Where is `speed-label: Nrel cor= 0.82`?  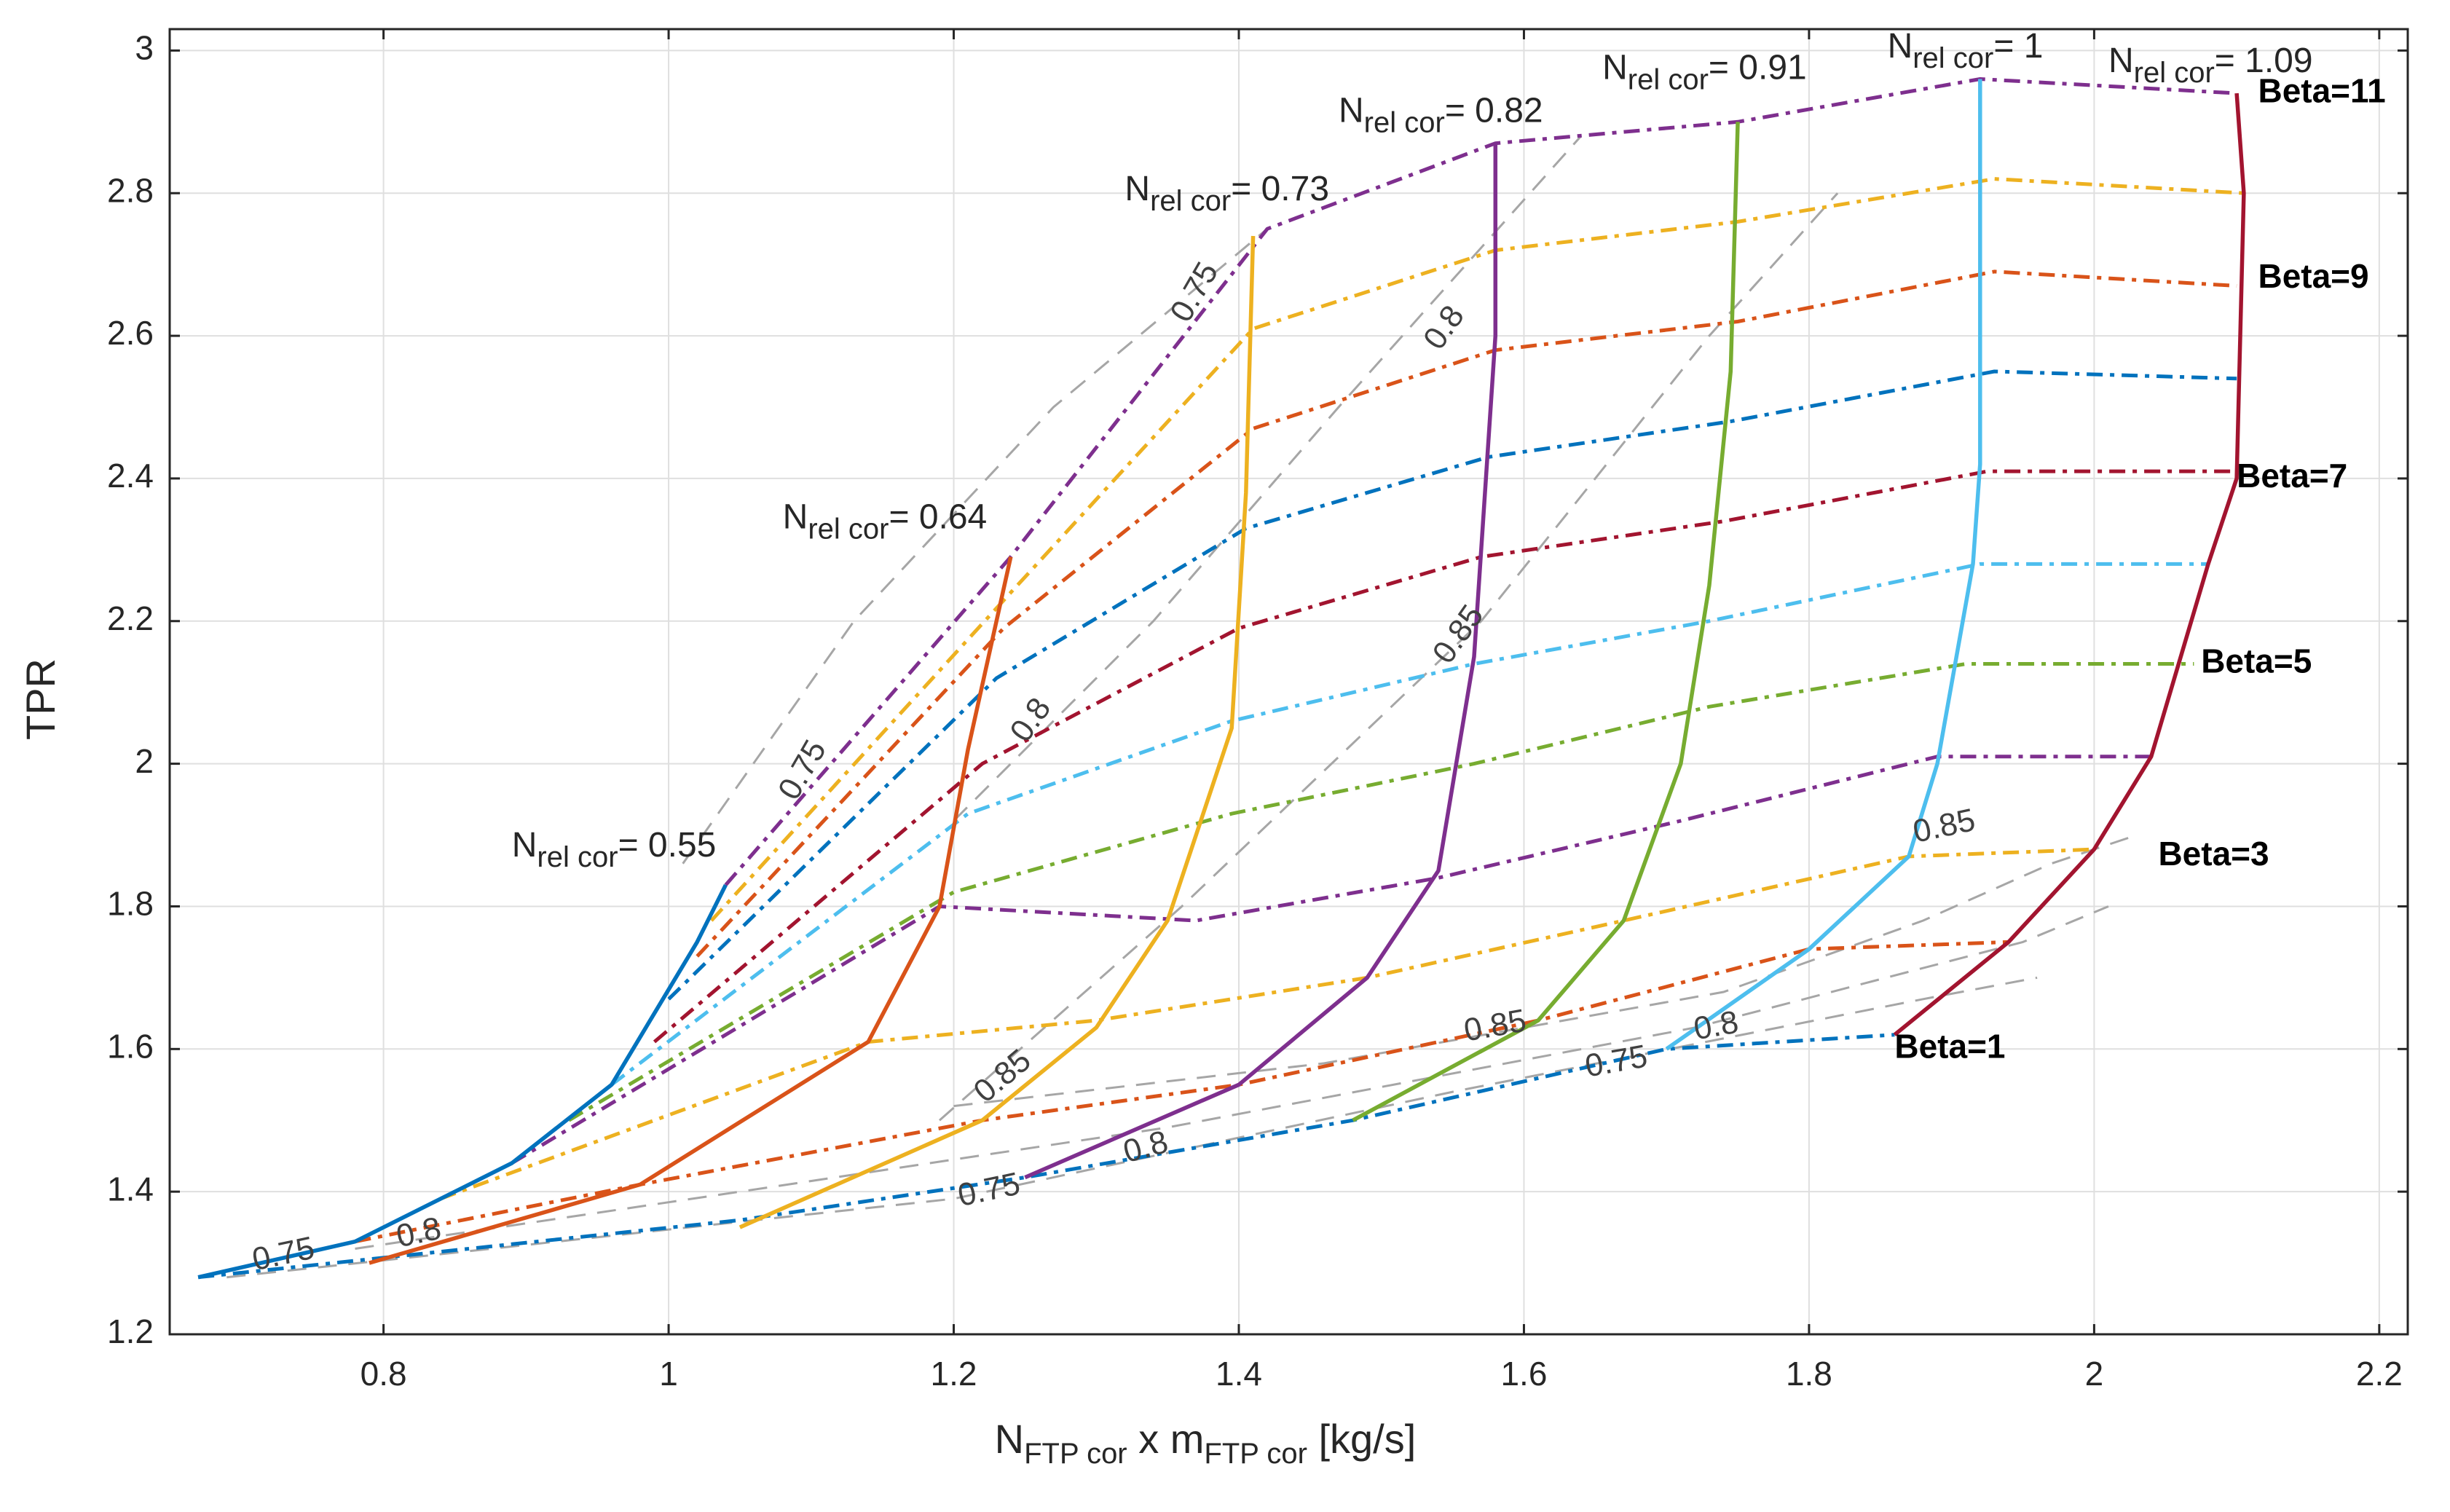 speed-label: Nrel cor= 0.82 is located at coordinates (1441, 114).